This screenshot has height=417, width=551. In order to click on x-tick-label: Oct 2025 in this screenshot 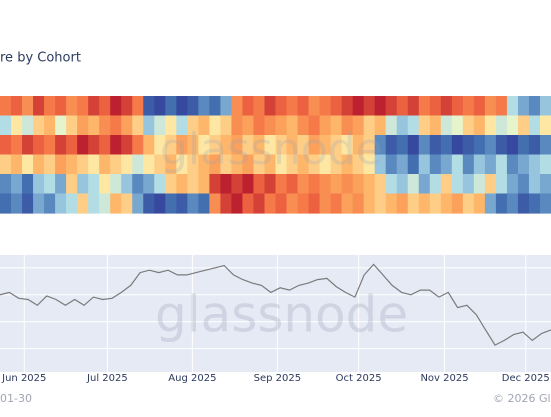, I will do `click(359, 378)`.